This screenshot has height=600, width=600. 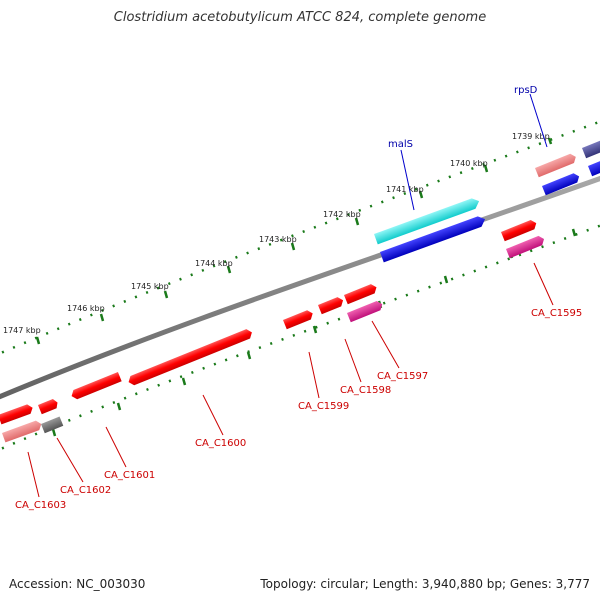 What do you see at coordinates (405, 189) in the screenshot?
I see `tick-label-1741: 1741 kbp` at bounding box center [405, 189].